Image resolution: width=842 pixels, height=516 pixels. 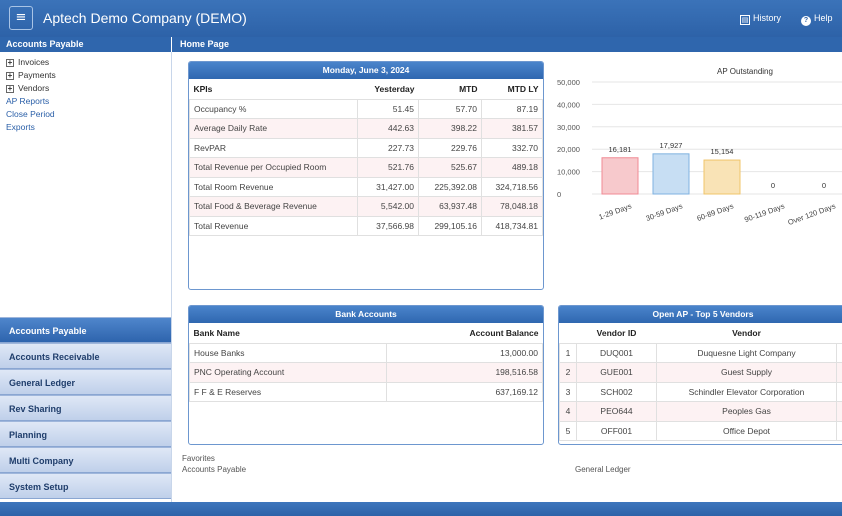 I want to click on nav-system-setup: System Setup, so click(x=85, y=486).